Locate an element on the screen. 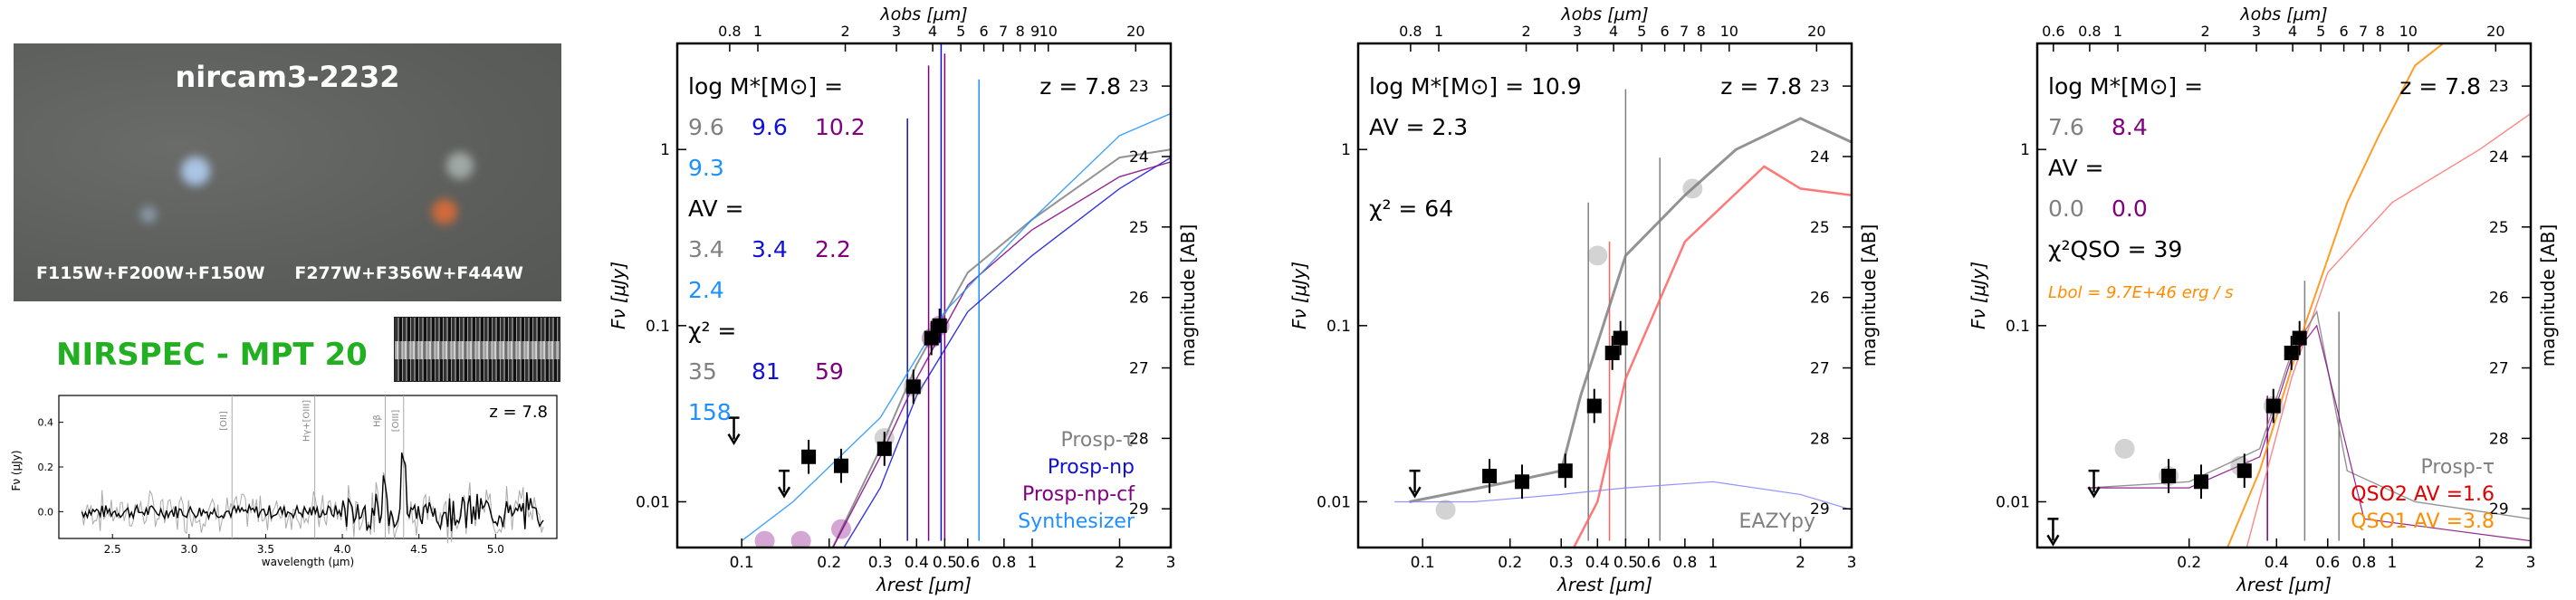 This screenshot has width=2576, height=600. y-tick-label: 0.01 is located at coordinates (2013, 502).